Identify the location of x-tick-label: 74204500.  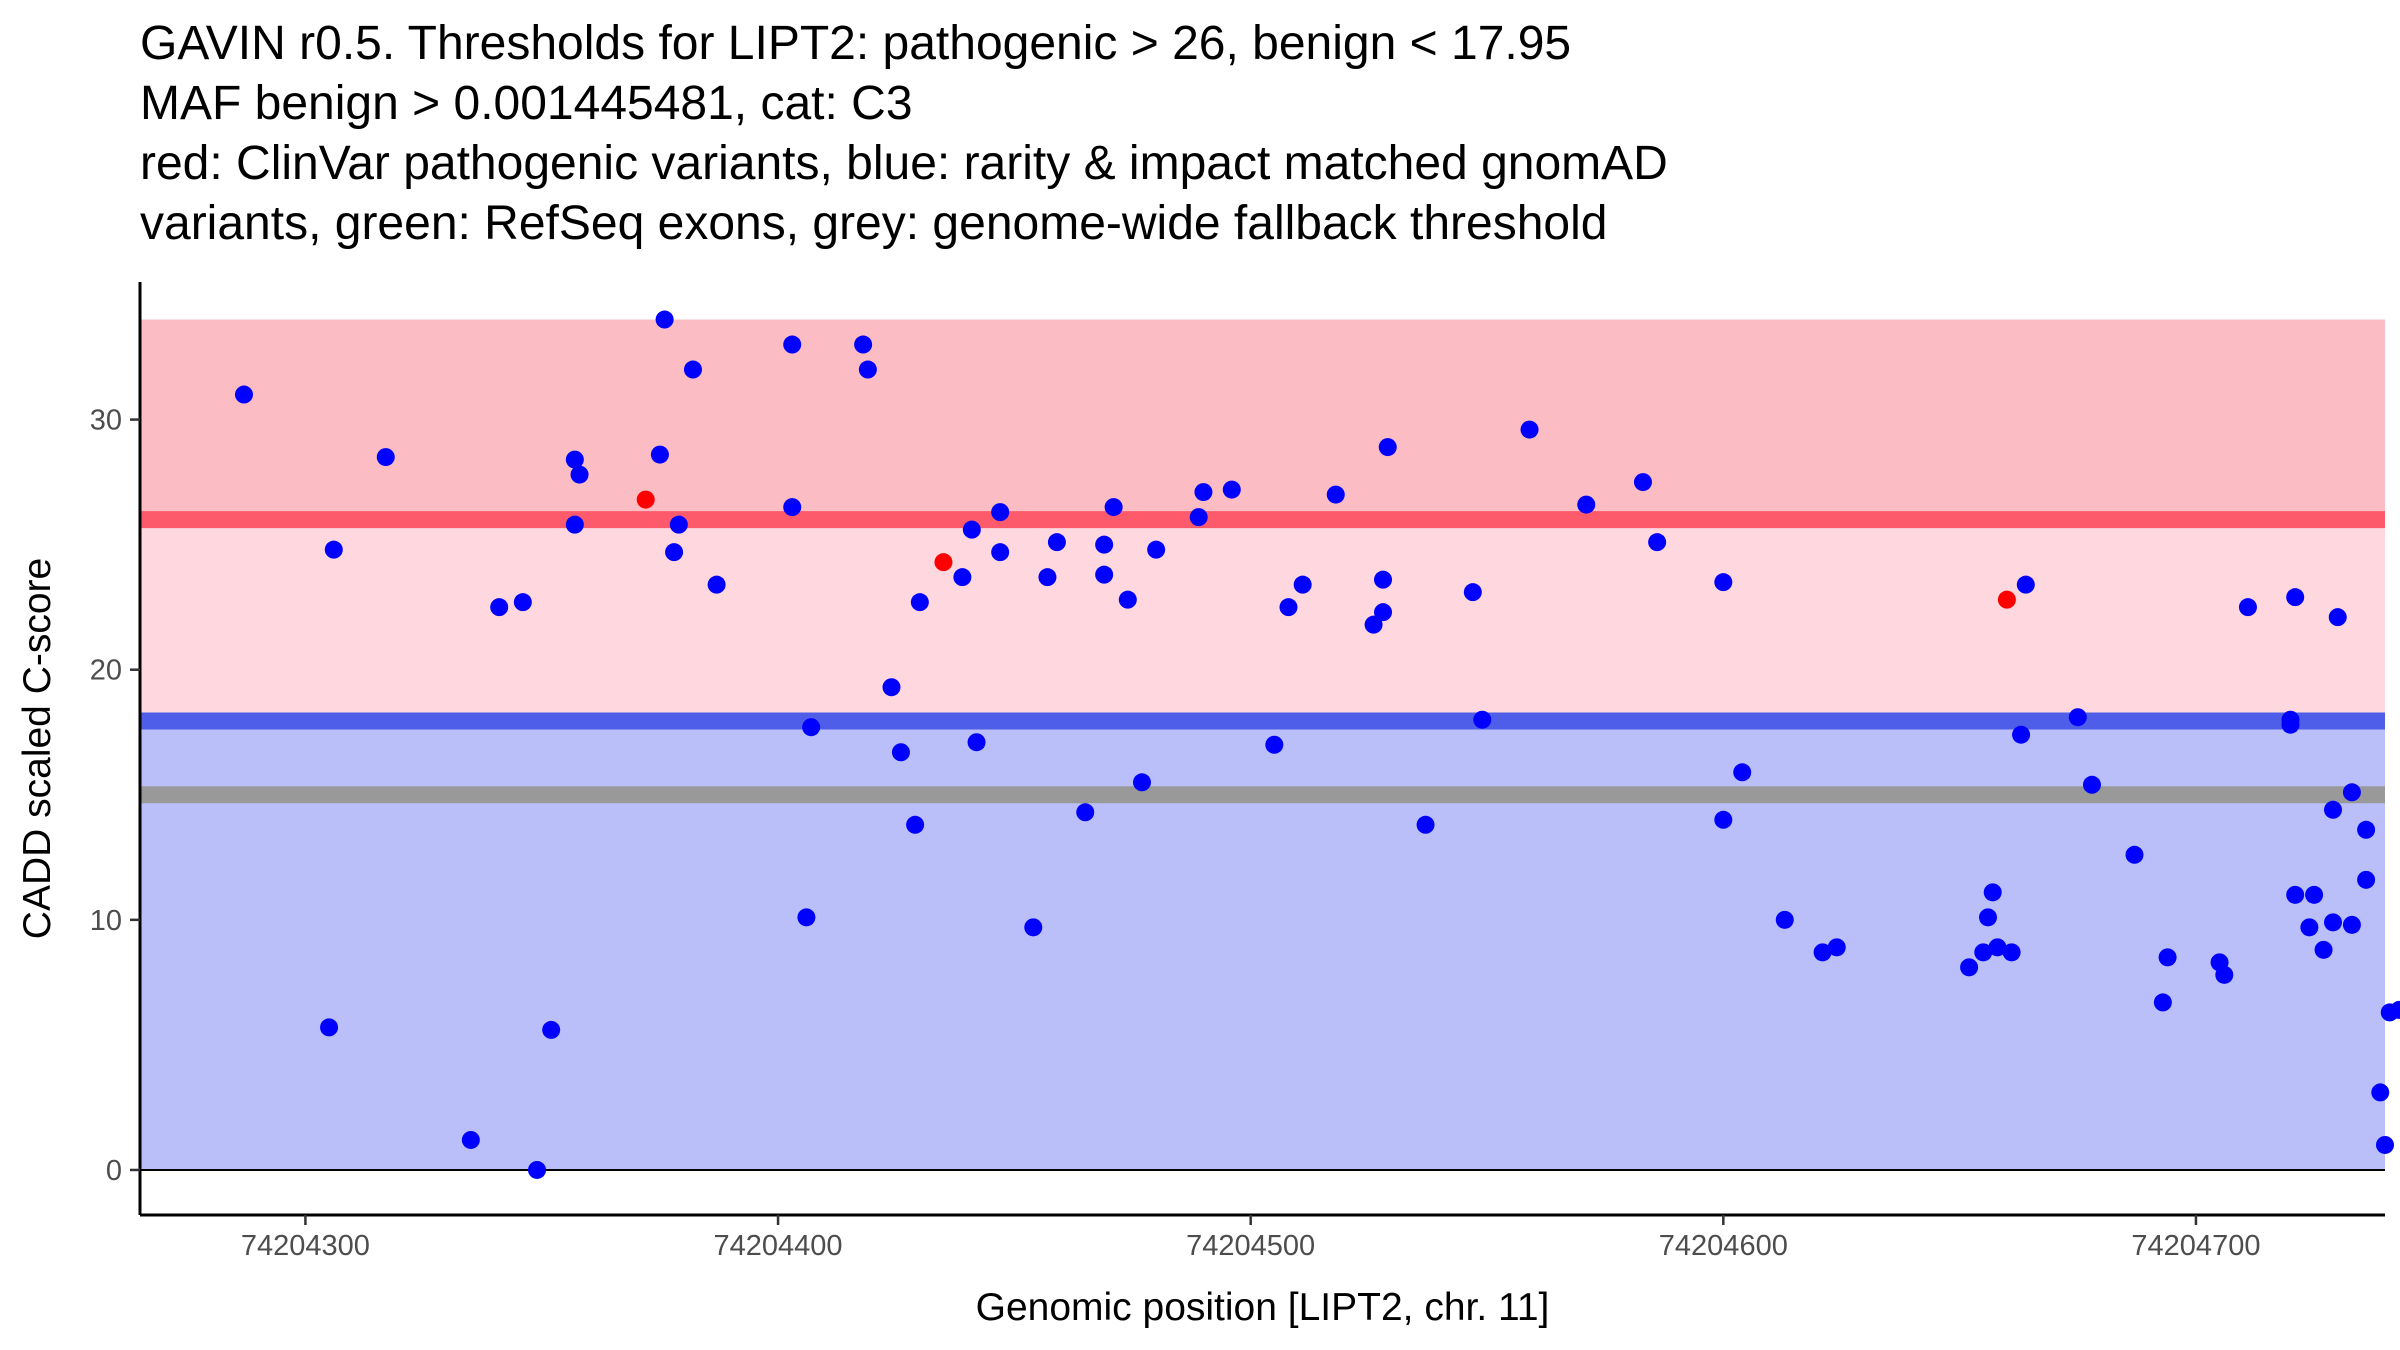
(1250, 1246).